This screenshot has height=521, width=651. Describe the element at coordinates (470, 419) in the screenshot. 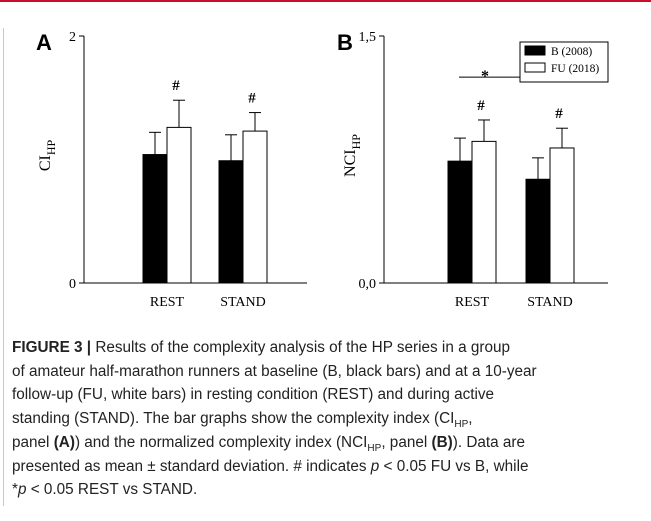

I see `caption-line-4b: ,` at that location.